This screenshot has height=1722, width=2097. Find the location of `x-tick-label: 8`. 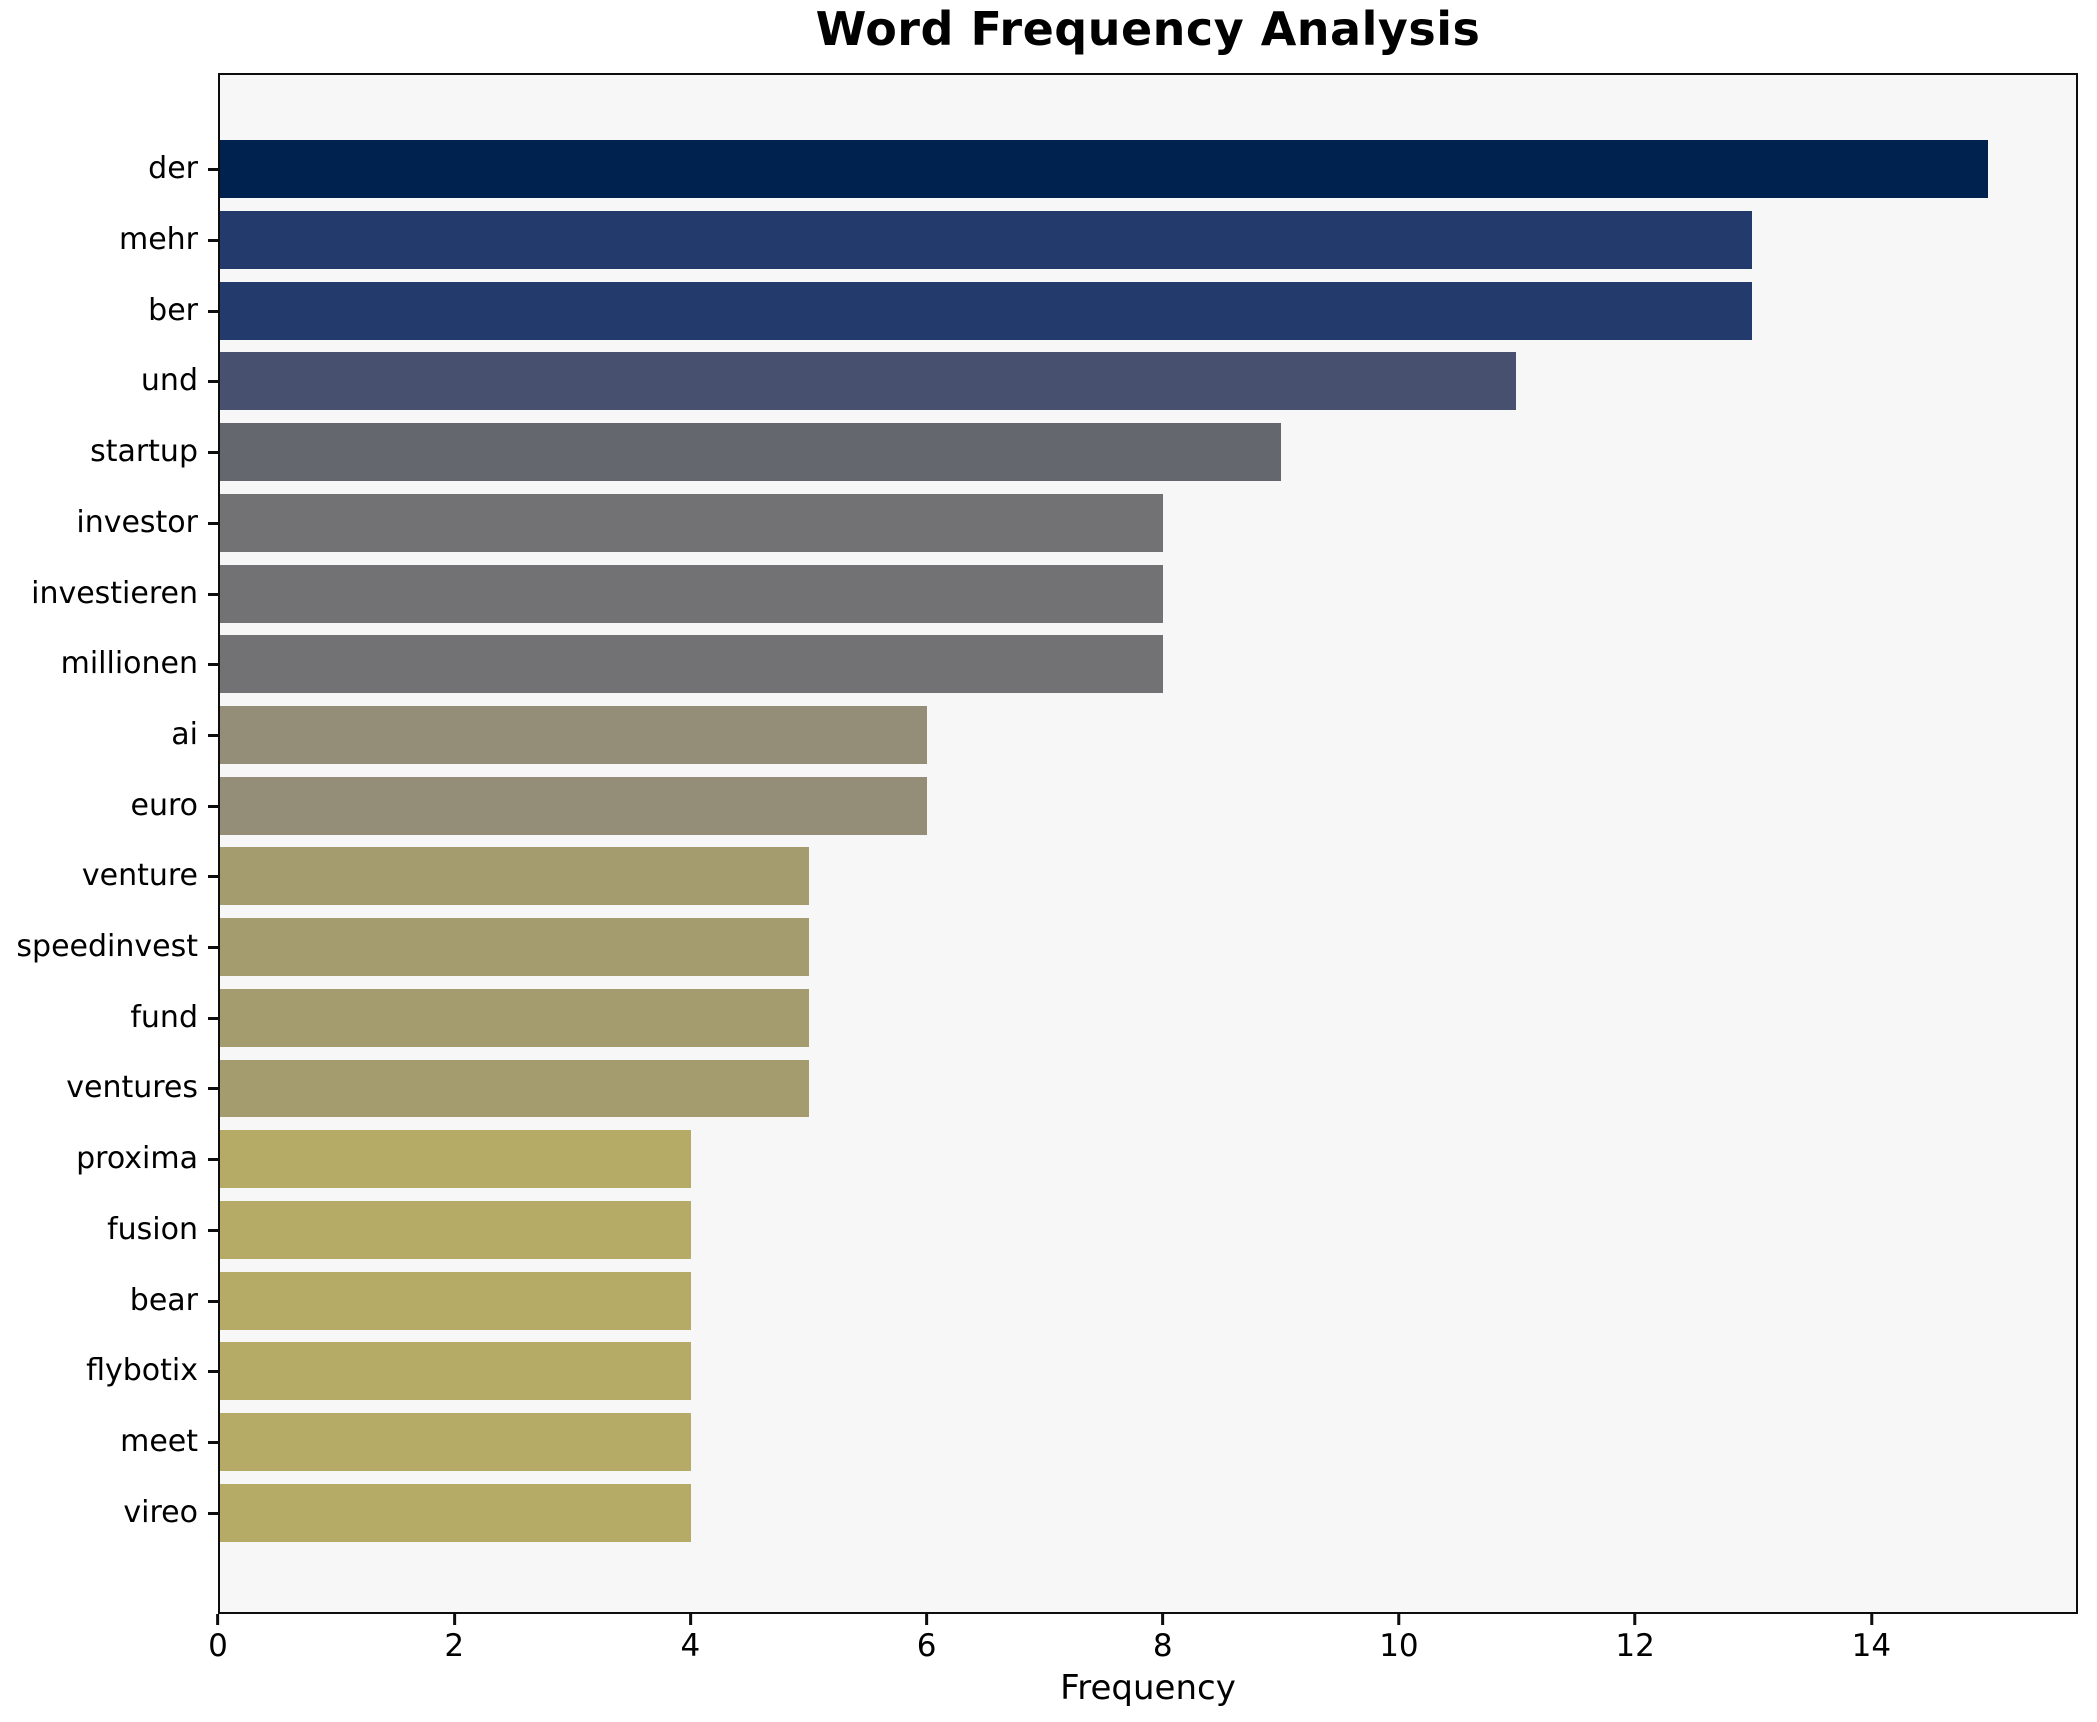

x-tick-label: 8 is located at coordinates (1162, 1646).